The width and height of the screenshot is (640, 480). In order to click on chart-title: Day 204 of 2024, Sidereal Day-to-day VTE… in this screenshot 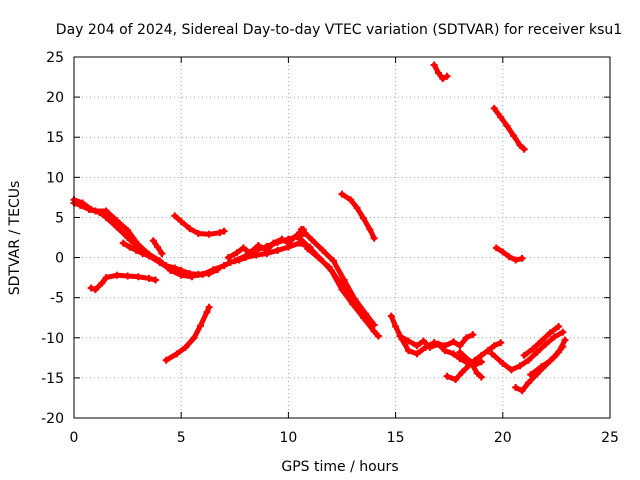, I will do `click(339, 30)`.